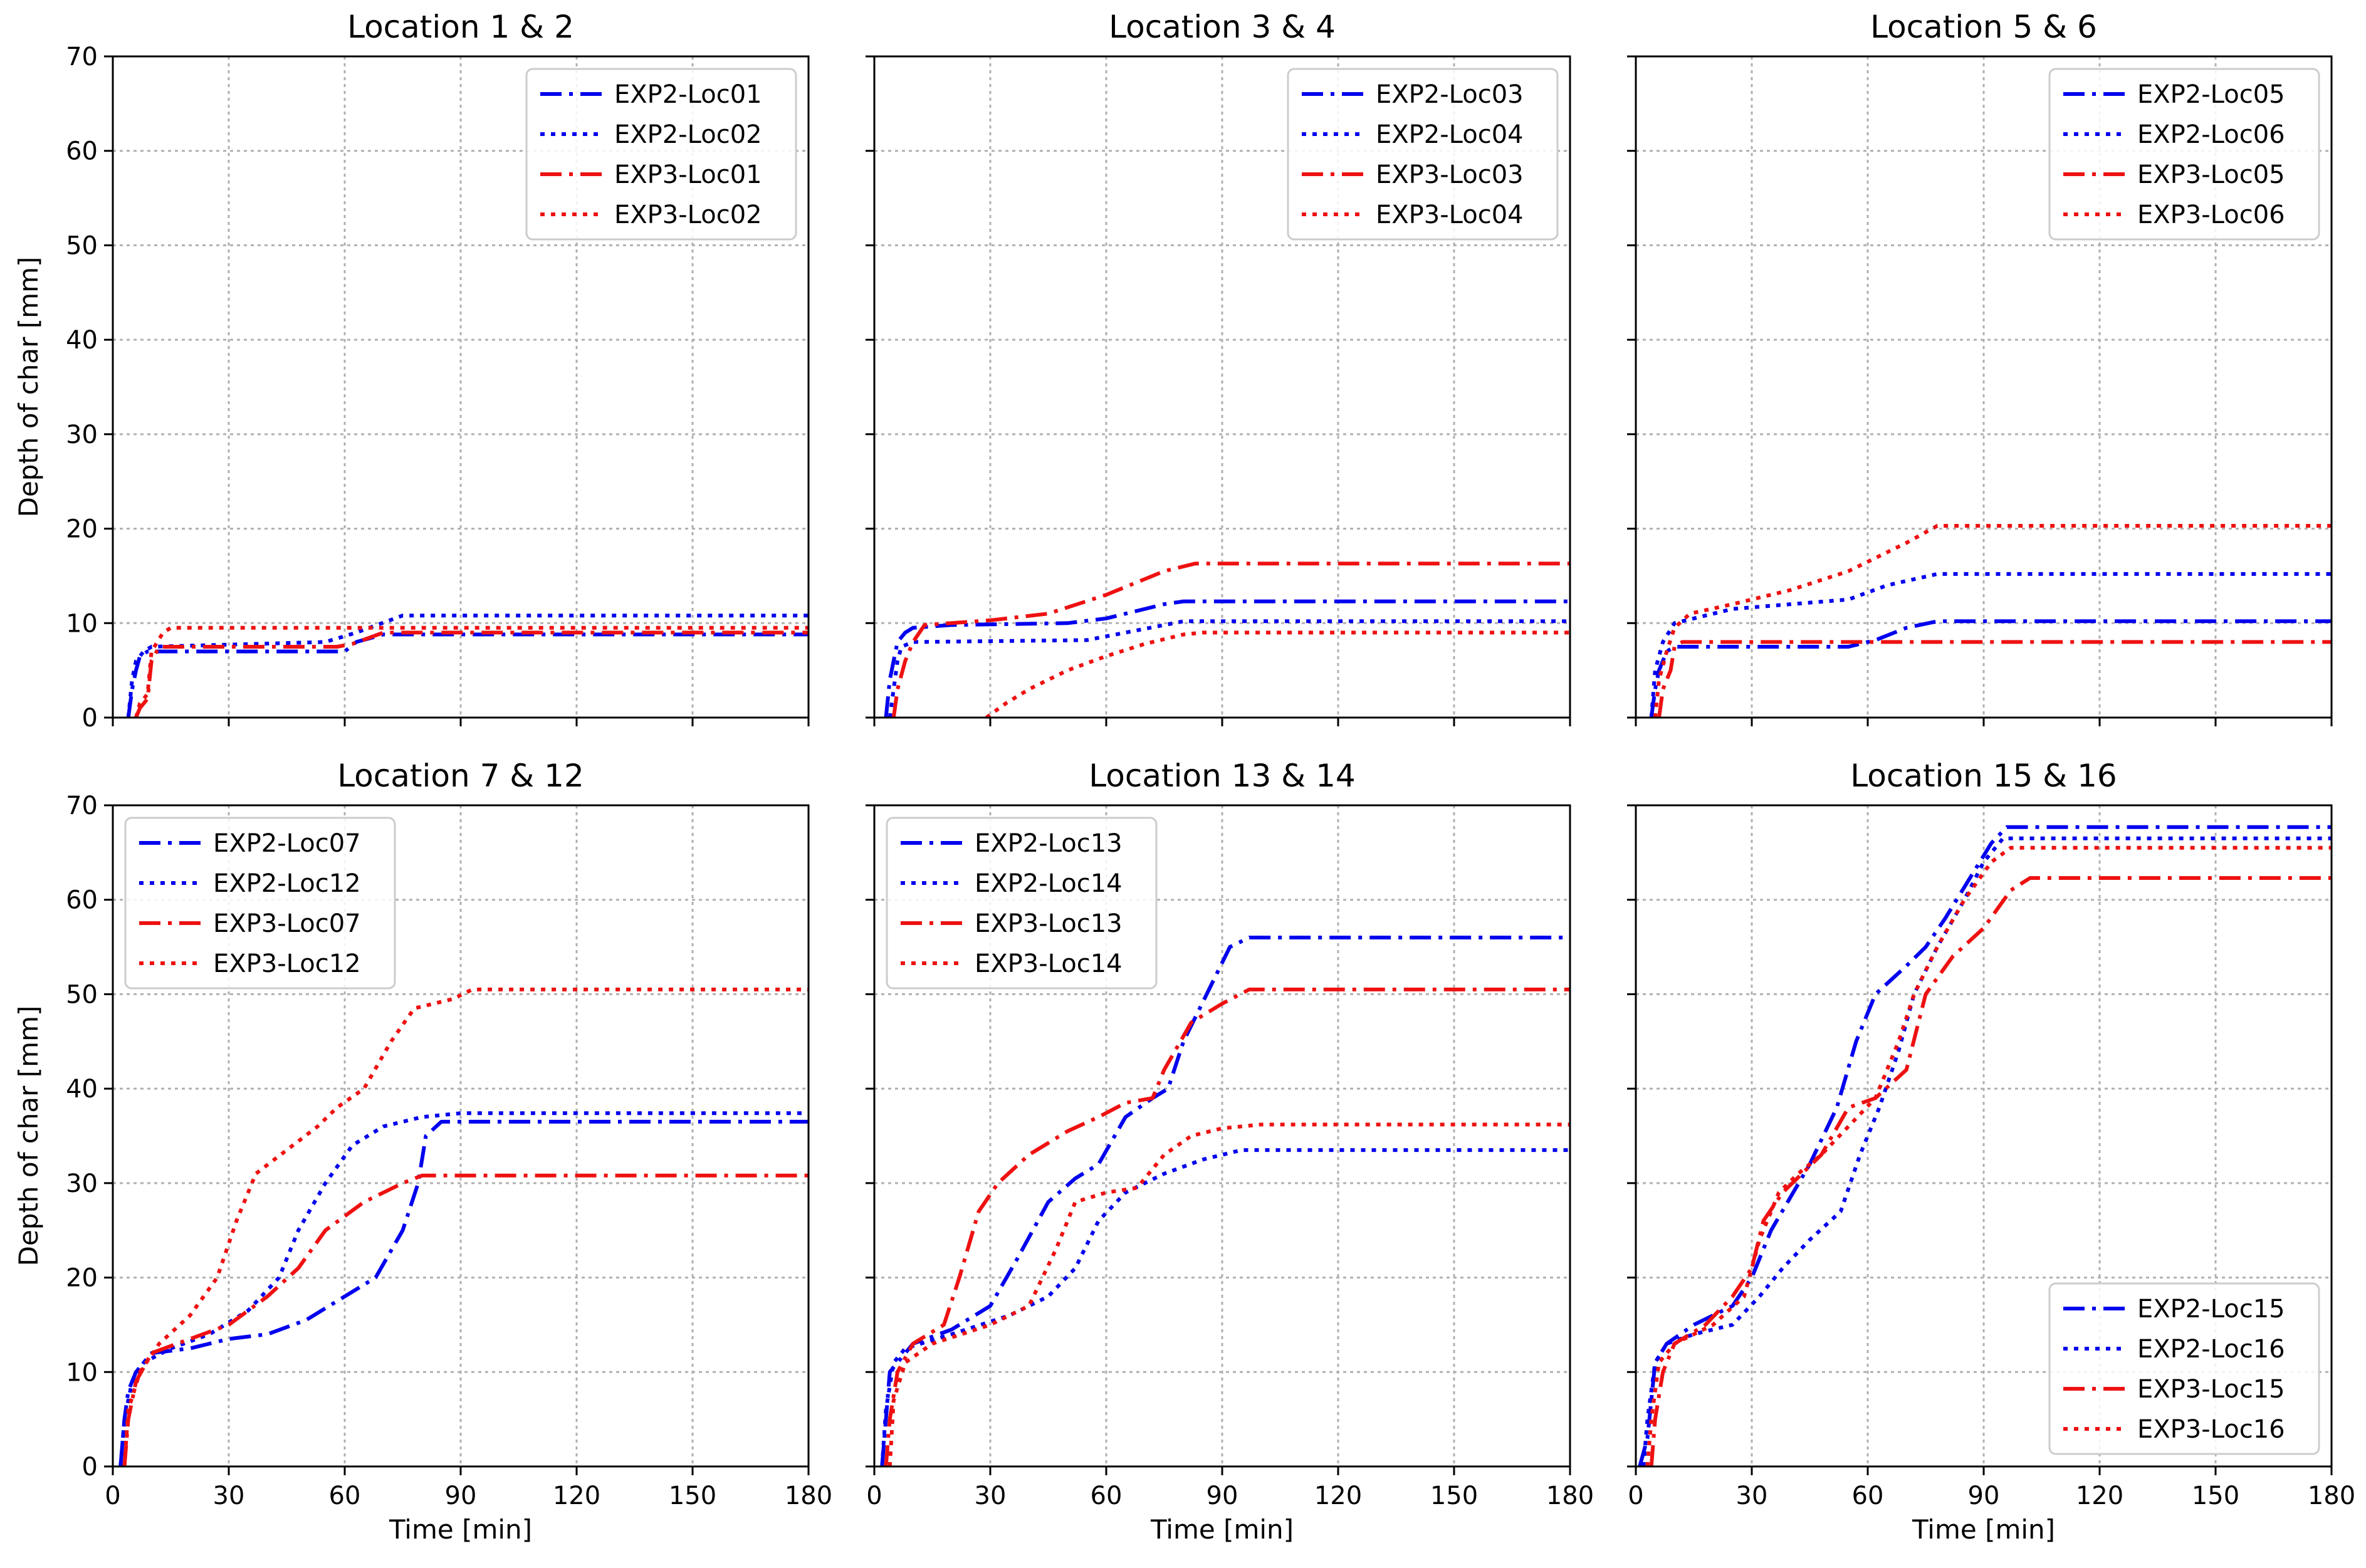 The height and width of the screenshot is (1568, 2366). What do you see at coordinates (688, 174) in the screenshot?
I see `legend-entry: EXP3-Loc01` at bounding box center [688, 174].